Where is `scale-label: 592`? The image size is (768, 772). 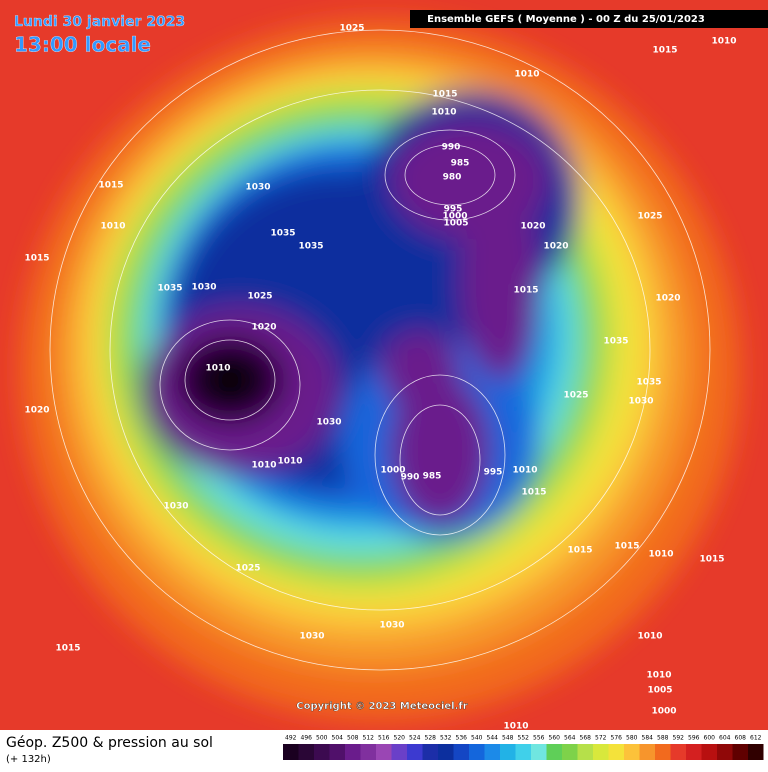 scale-label: 592 is located at coordinates (679, 738).